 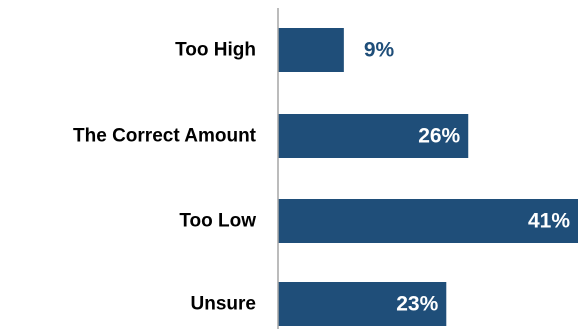 What do you see at coordinates (379, 50) in the screenshot?
I see `value-label-too-high: 9%` at bounding box center [379, 50].